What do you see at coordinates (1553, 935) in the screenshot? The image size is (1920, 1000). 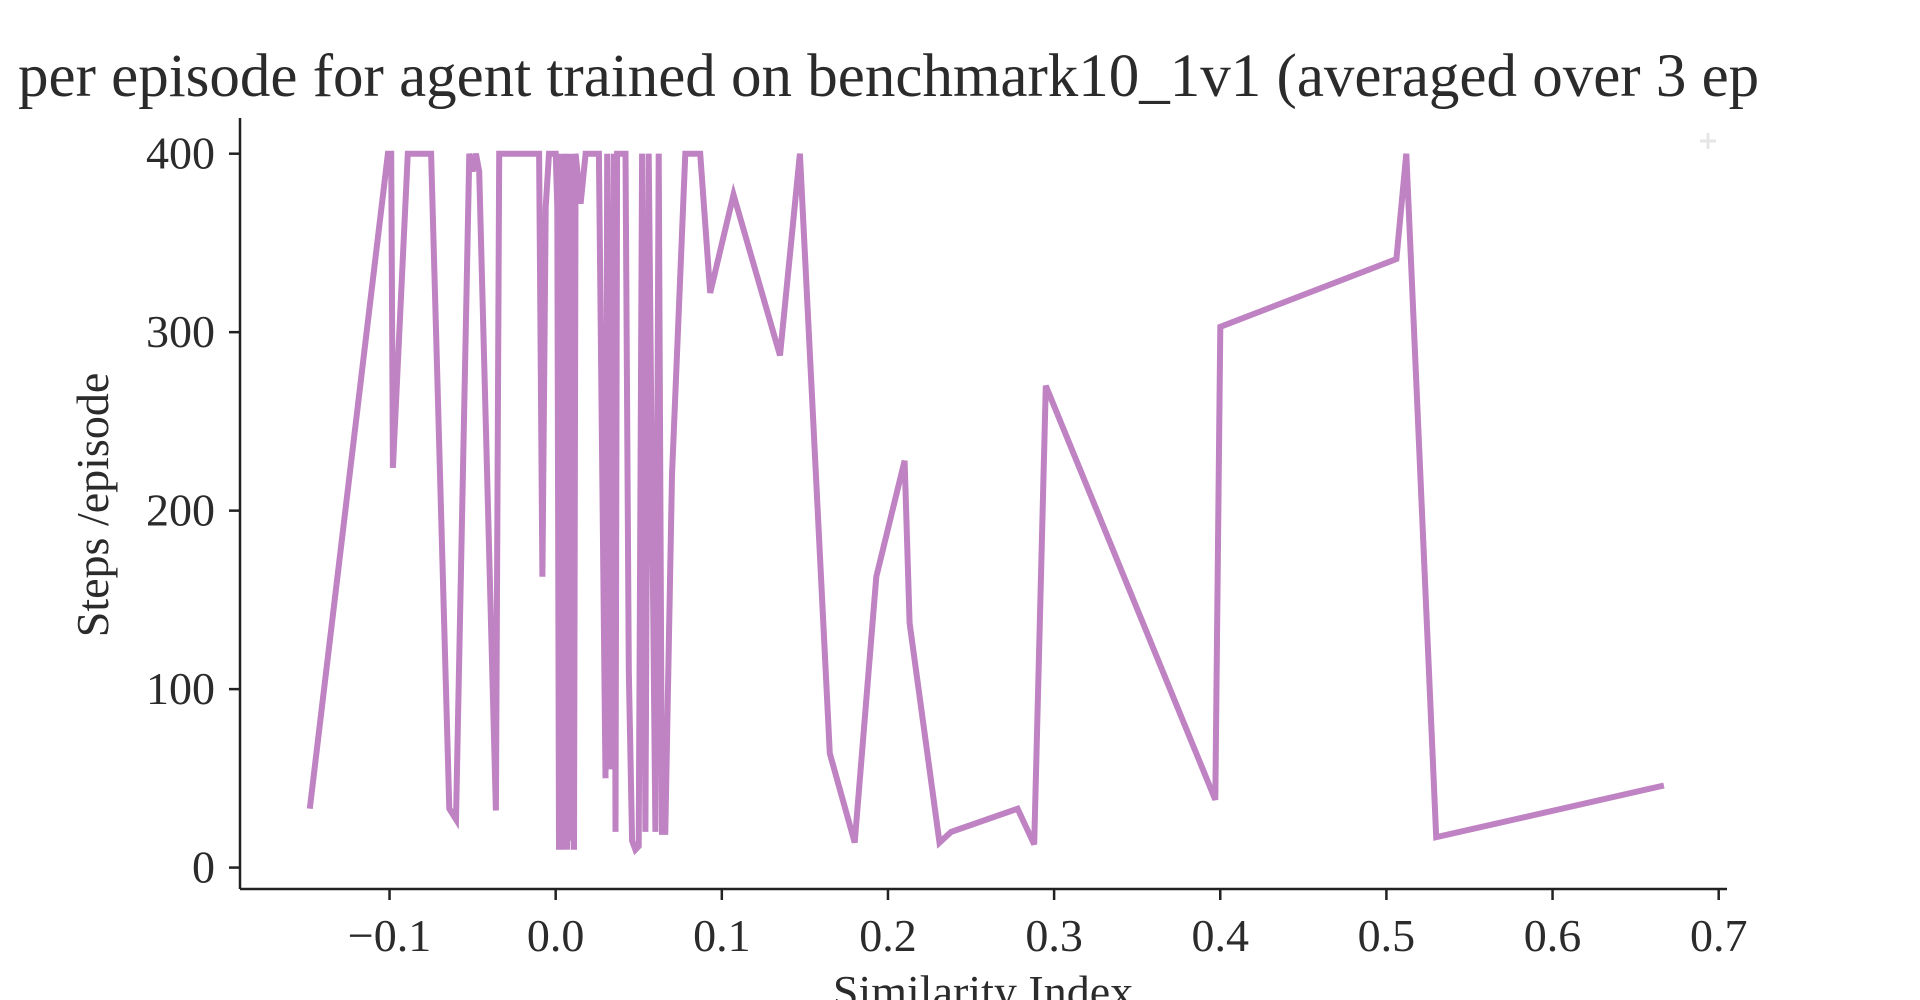 I see `x-tick-label: 0.6` at bounding box center [1553, 935].